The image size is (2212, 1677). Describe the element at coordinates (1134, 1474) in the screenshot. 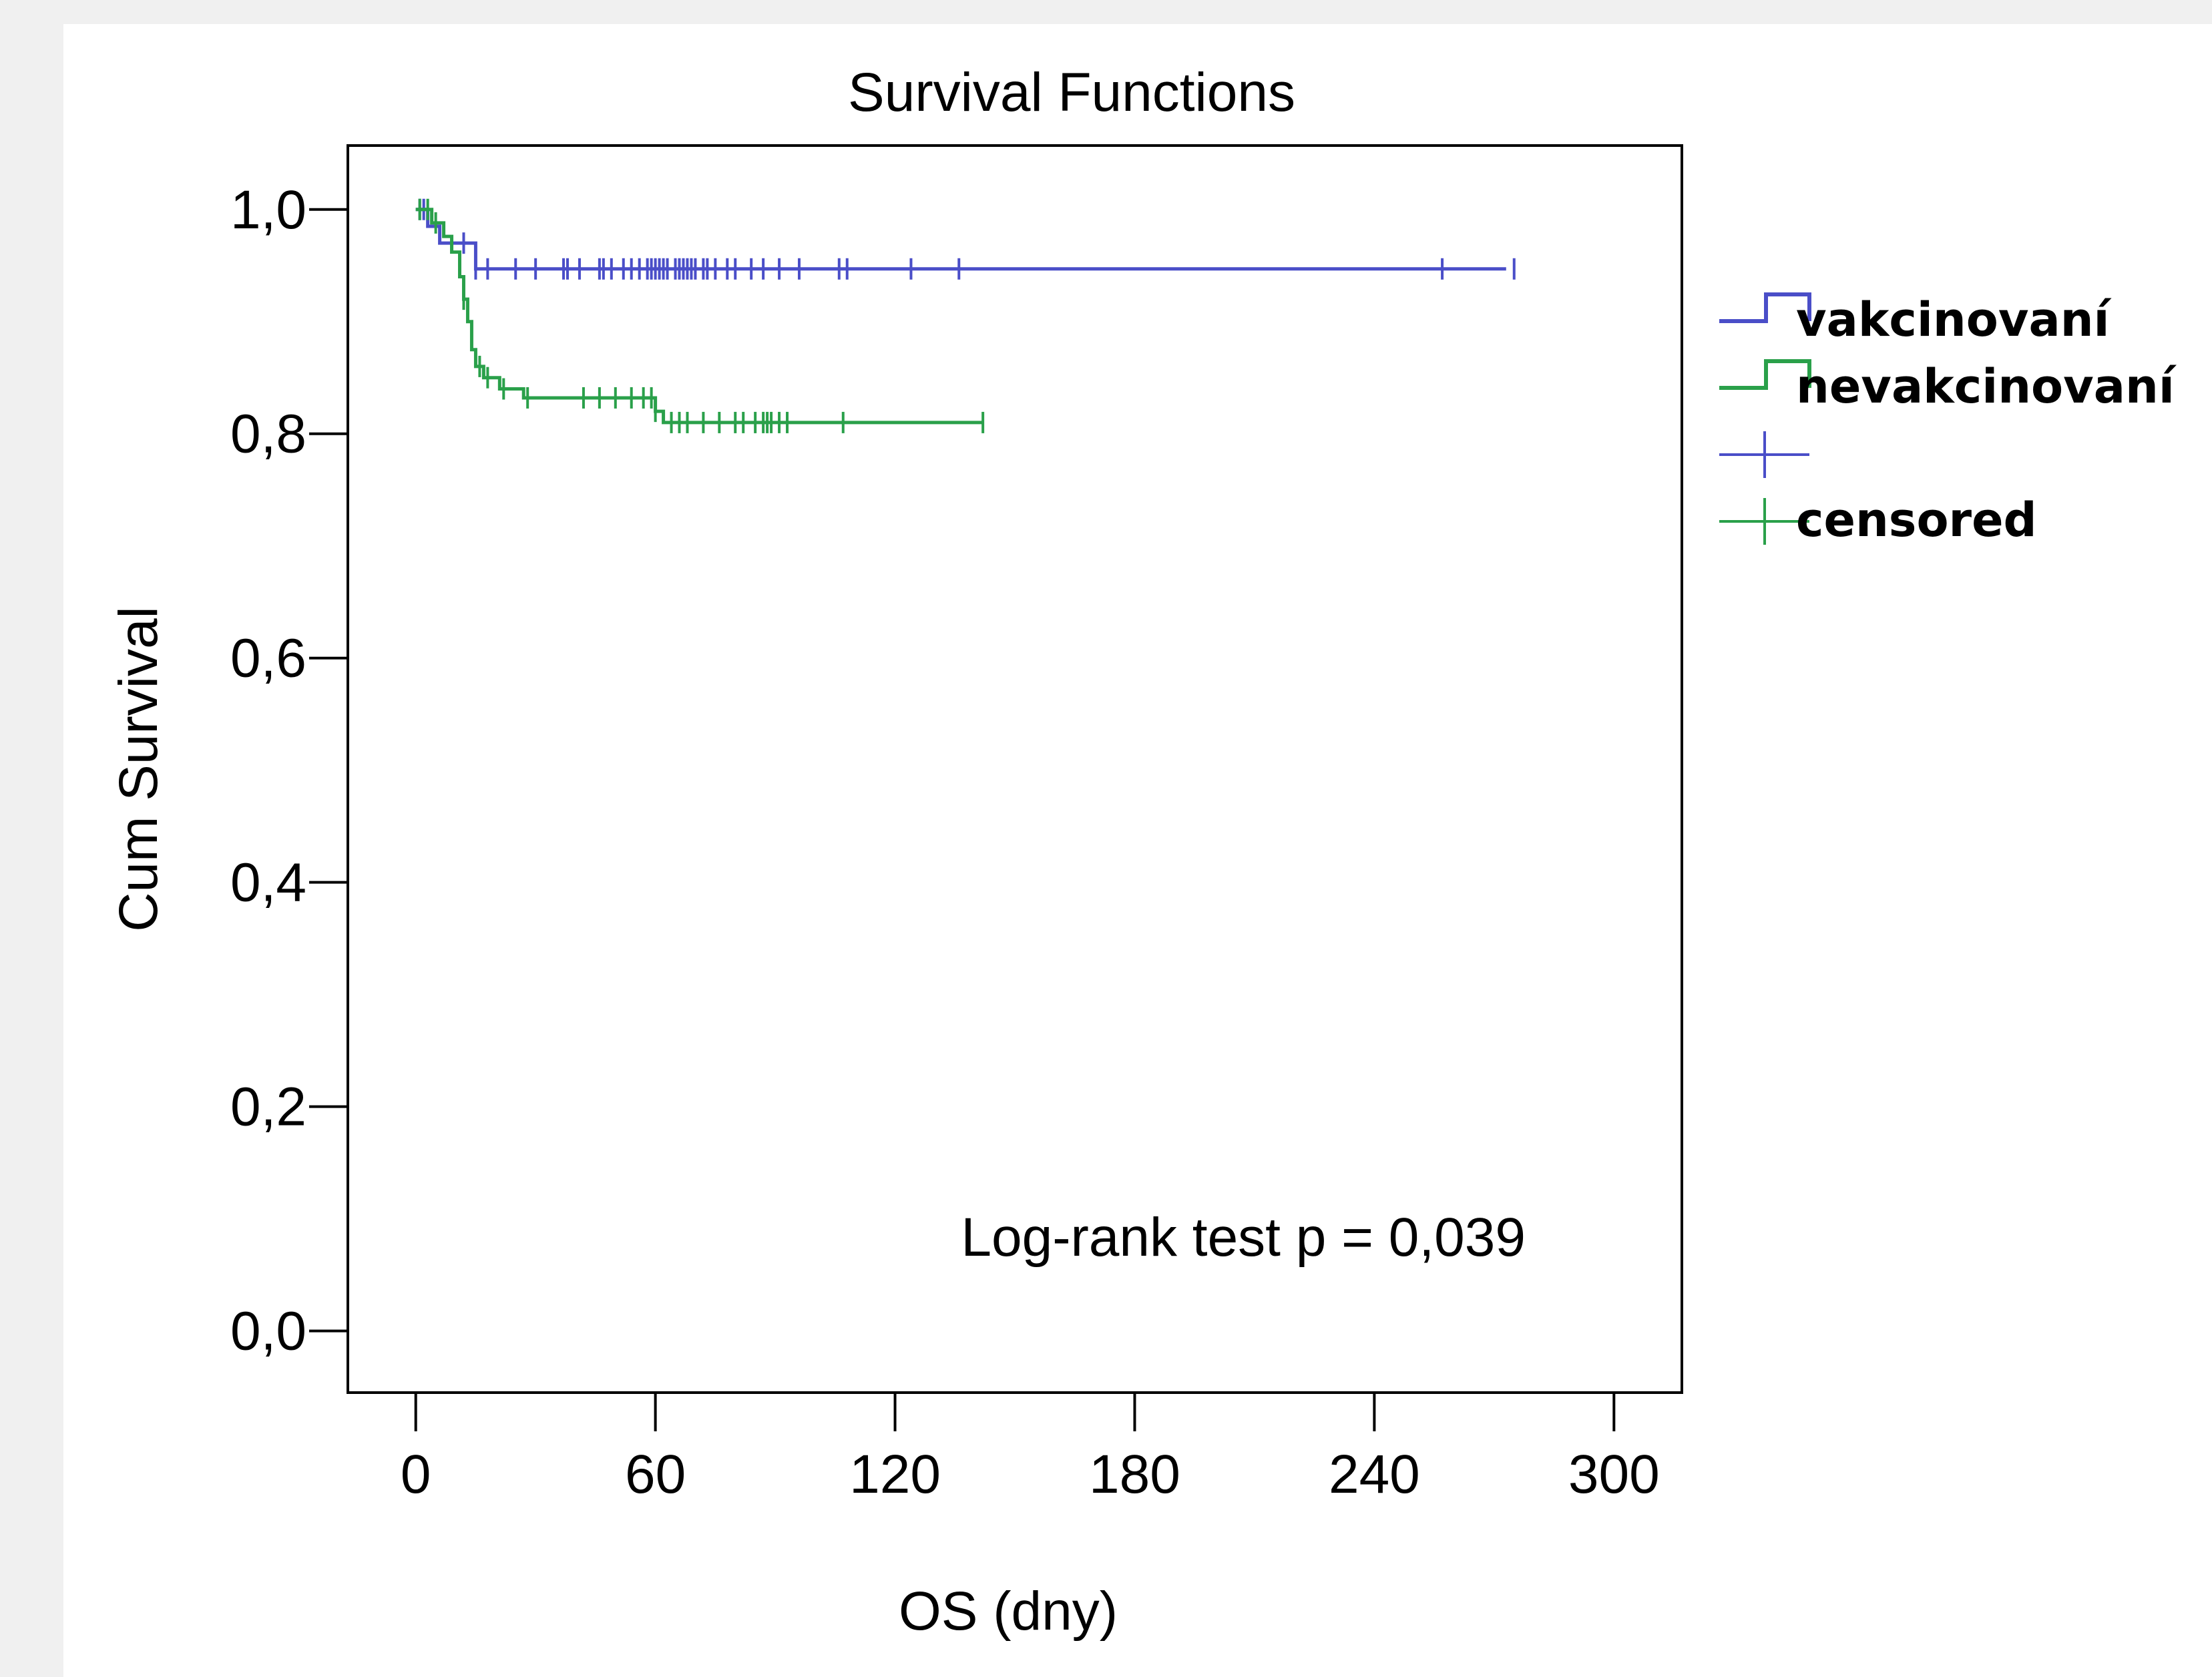

I see `x-tick-label: 180` at that location.